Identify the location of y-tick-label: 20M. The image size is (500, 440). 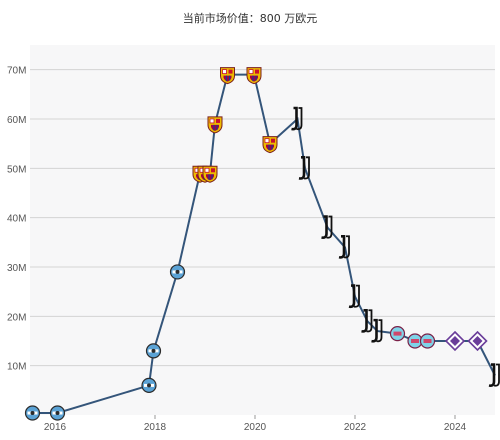
(16, 317).